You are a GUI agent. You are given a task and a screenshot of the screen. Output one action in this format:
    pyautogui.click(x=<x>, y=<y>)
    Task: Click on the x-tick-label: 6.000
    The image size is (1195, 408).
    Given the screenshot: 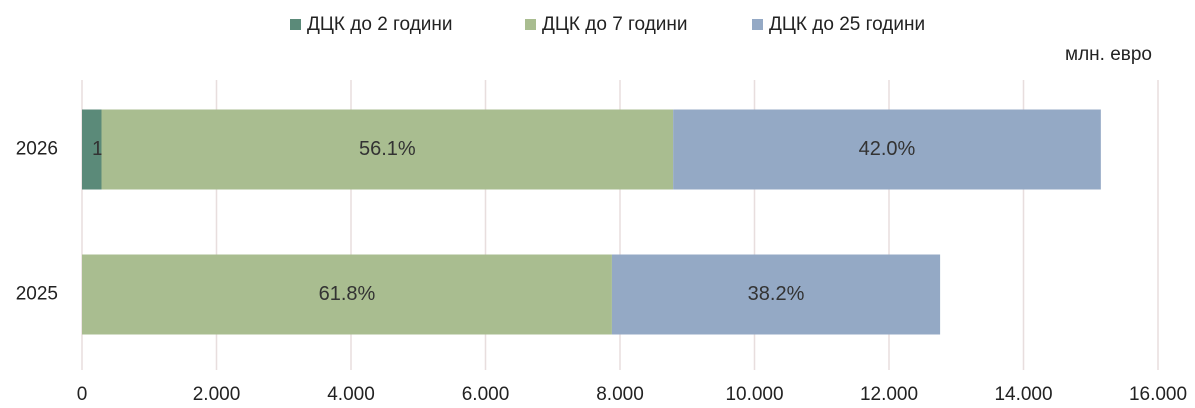 What is the action you would take?
    pyautogui.click(x=486, y=394)
    